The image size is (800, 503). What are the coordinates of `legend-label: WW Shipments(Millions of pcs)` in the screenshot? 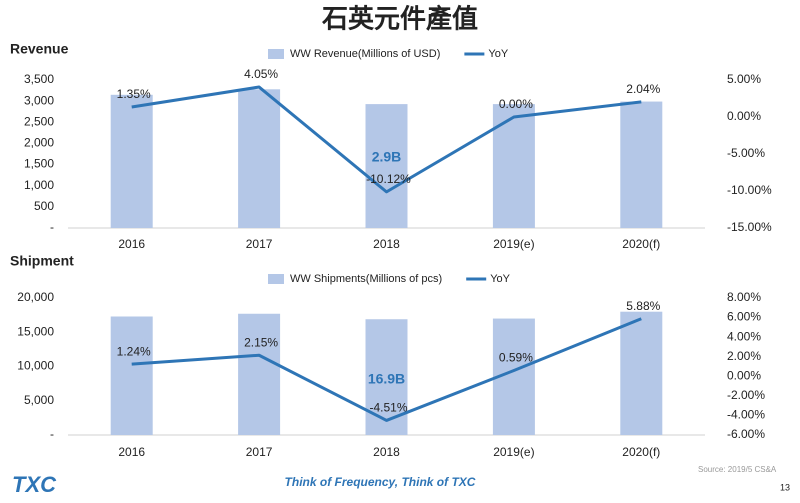 It's located at (366, 279).